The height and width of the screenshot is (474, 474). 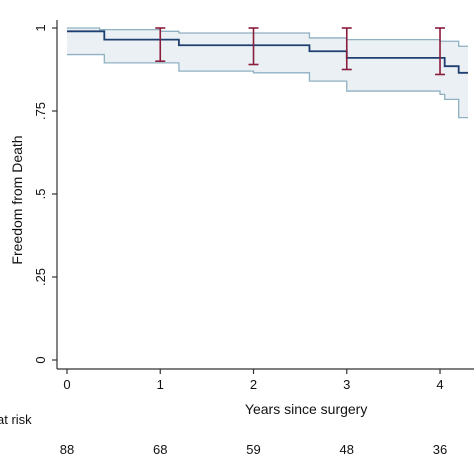 I want to click on x-axis-ticks: 0 1 2 3 4, so click(x=253, y=380).